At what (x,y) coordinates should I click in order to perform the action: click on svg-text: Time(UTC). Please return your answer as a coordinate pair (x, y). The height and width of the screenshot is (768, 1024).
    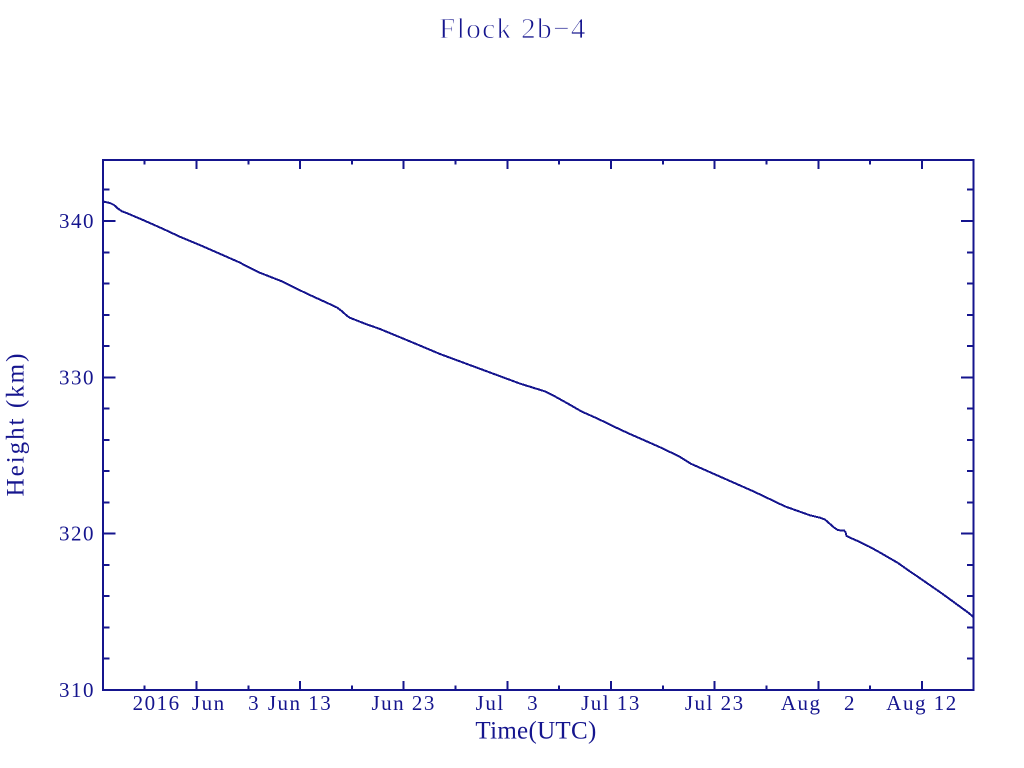
    Looking at the image, I should click on (535, 730).